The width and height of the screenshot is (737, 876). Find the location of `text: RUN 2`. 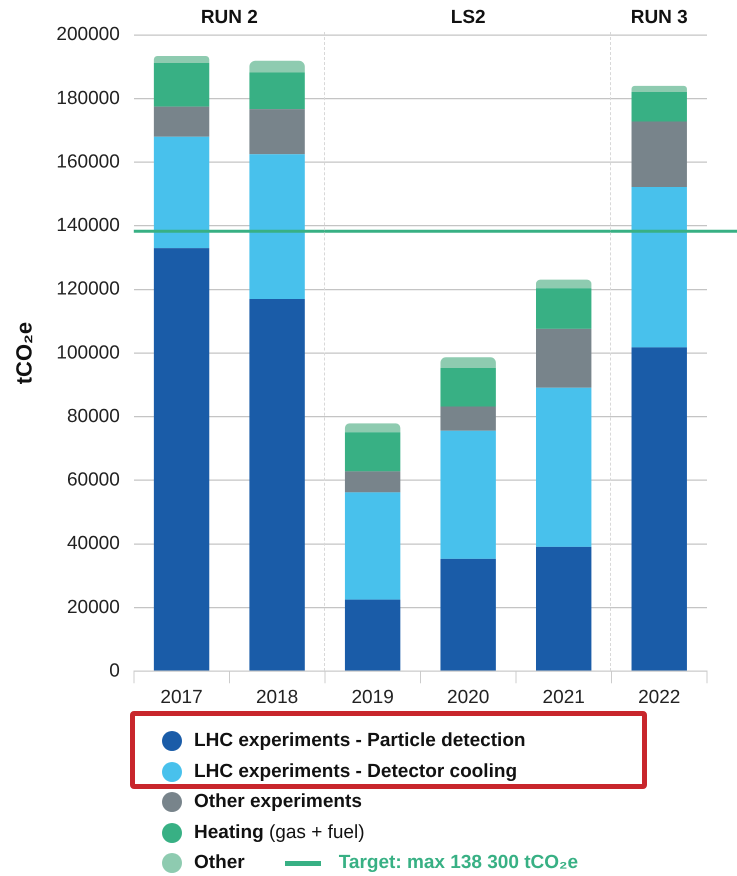

text: RUN 2 is located at coordinates (229, 17).